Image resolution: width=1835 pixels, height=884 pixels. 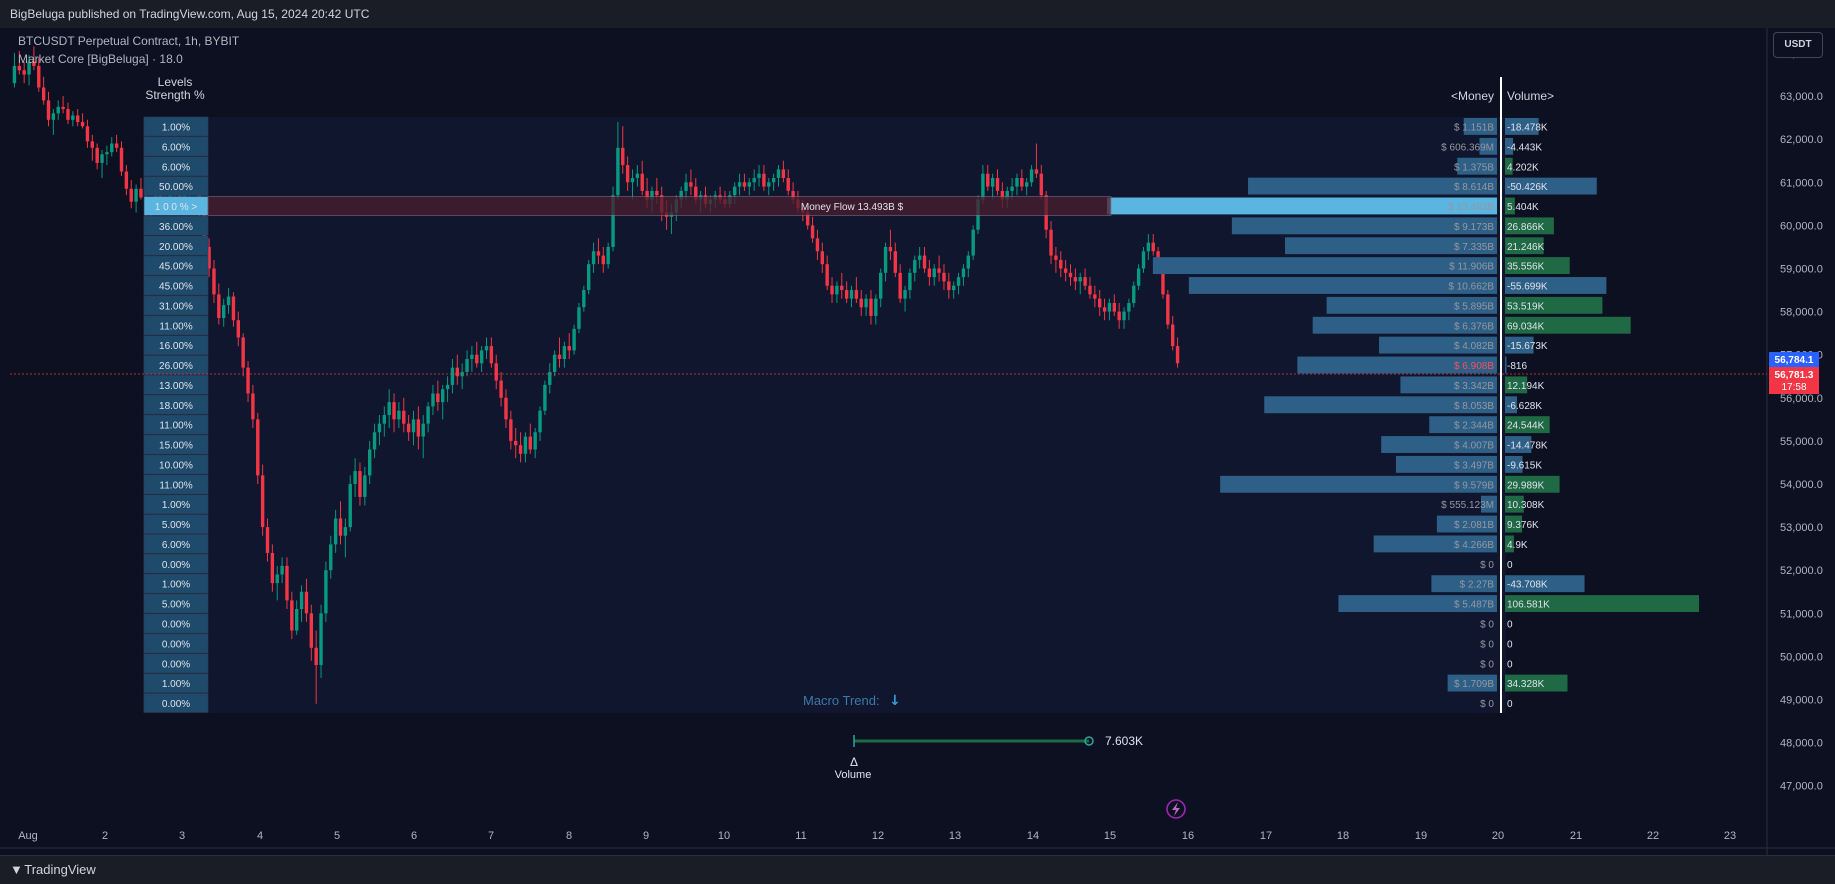 What do you see at coordinates (1801, 528) in the screenshot?
I see `price-tick: 53,000.0` at bounding box center [1801, 528].